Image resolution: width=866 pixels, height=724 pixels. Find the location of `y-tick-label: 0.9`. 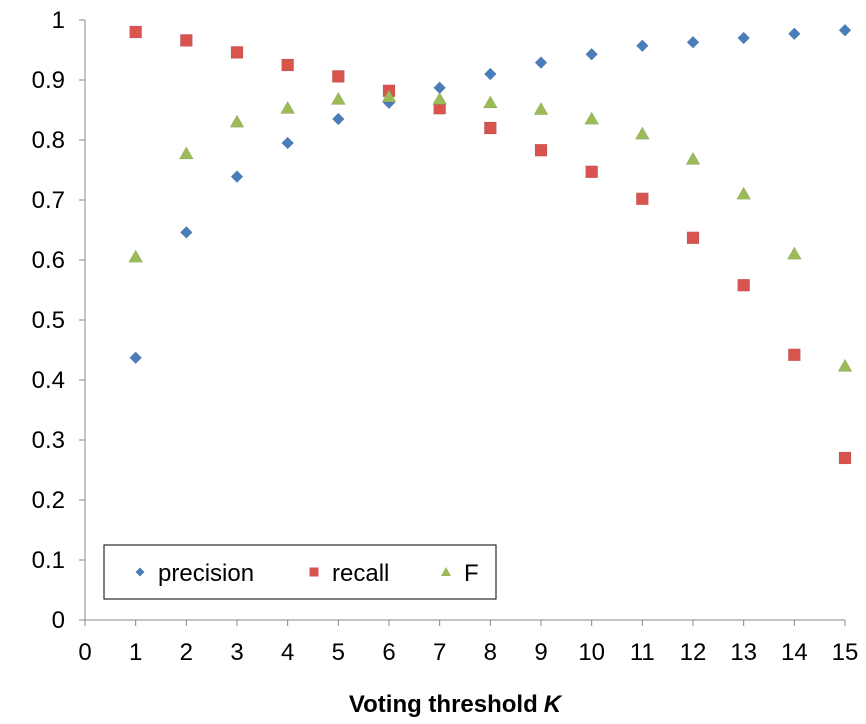

y-tick-label: 0.9 is located at coordinates (48, 80).